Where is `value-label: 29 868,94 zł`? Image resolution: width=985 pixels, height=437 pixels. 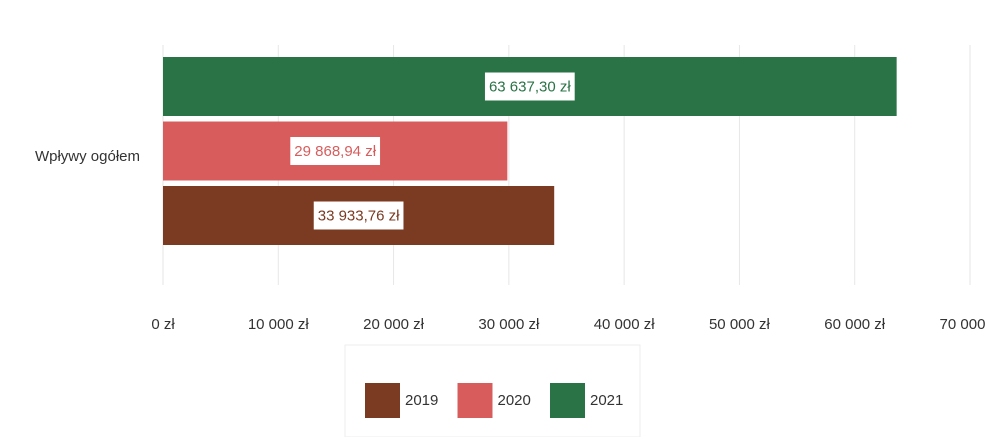
value-label: 29 868,94 zł is located at coordinates (335, 151).